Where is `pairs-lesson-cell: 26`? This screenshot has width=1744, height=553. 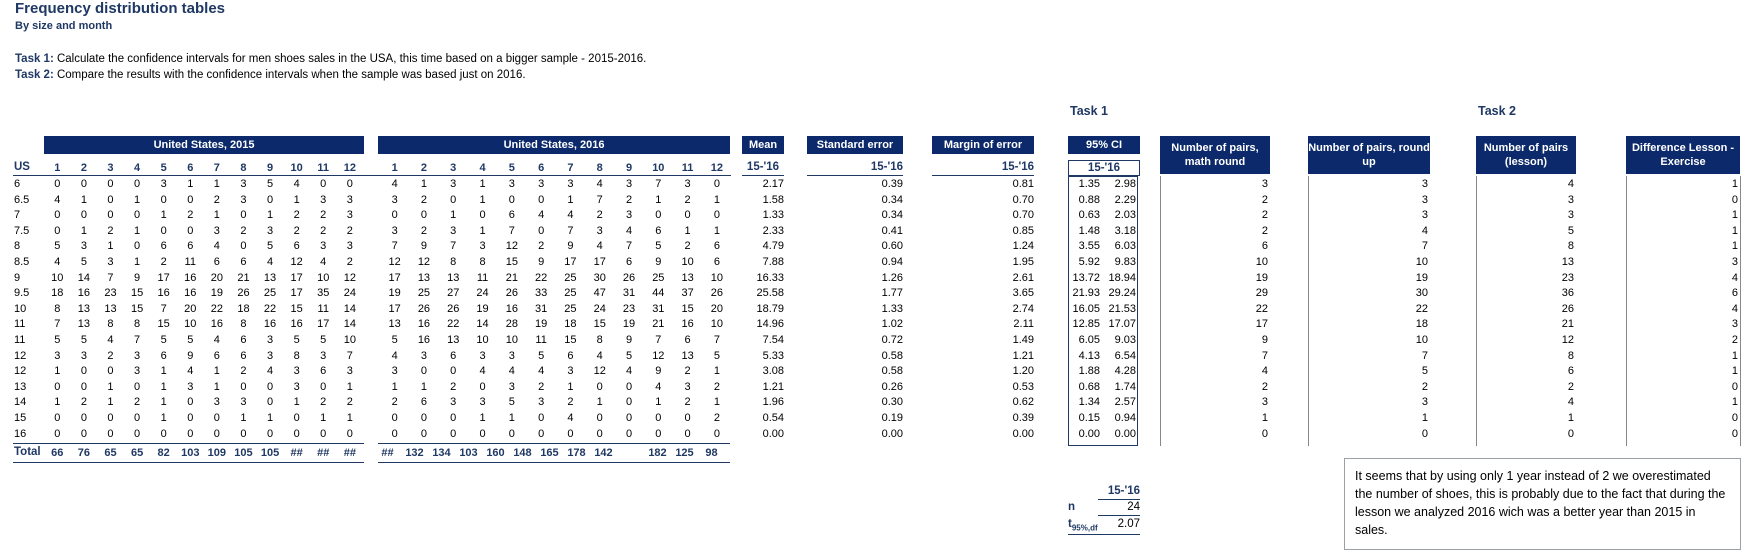
pairs-lesson-cell: 26 is located at coordinates (1567, 308).